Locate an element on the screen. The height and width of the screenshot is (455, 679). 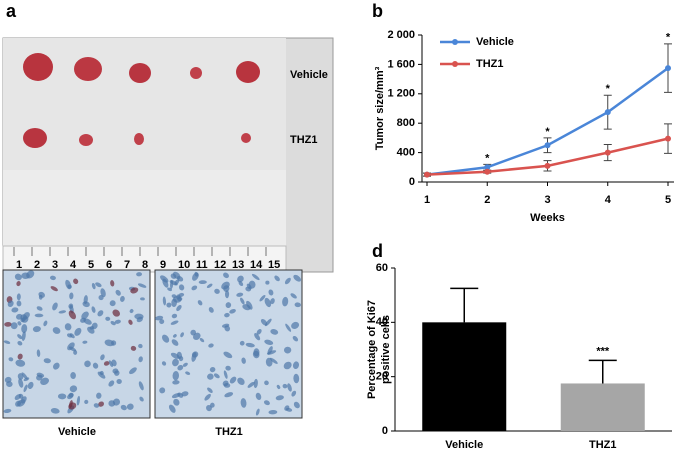
x-tick-label: 4 is located at coordinates (608, 200).